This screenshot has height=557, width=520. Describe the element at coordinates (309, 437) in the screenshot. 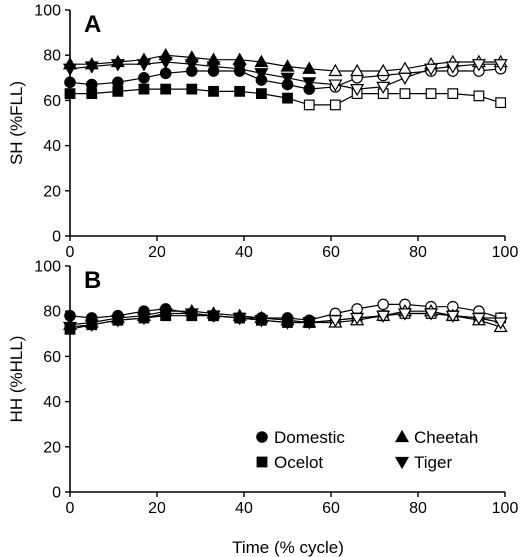

I see `legend-label-domestic: Domestic` at that location.